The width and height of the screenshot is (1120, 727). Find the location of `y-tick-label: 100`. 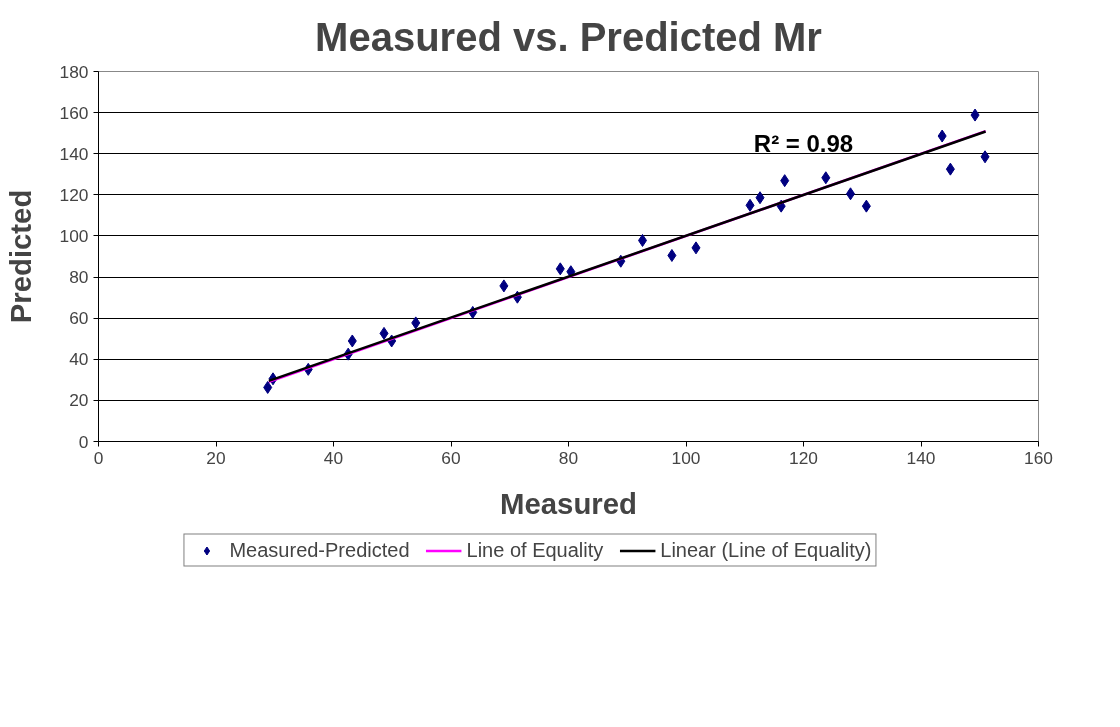

y-tick-label: 100 is located at coordinates (74, 235).